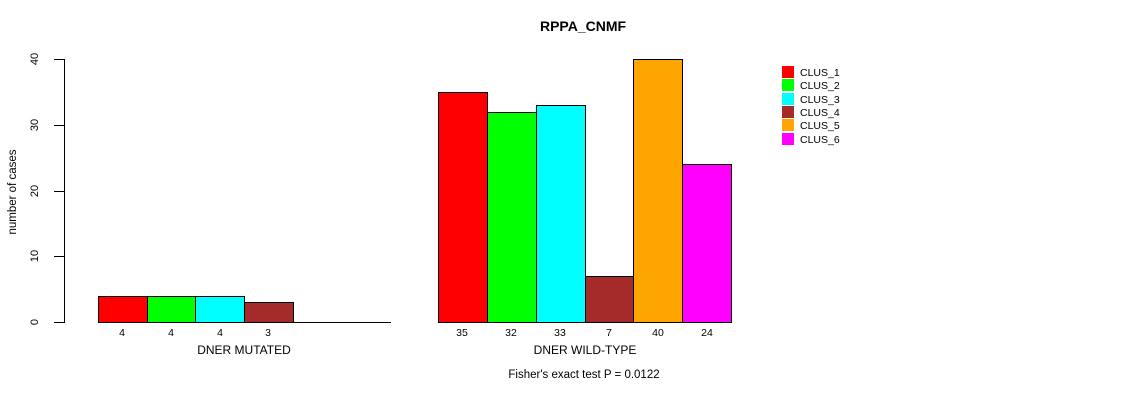  I want to click on legend-item-clus-4: CLUS_4, so click(827, 112).